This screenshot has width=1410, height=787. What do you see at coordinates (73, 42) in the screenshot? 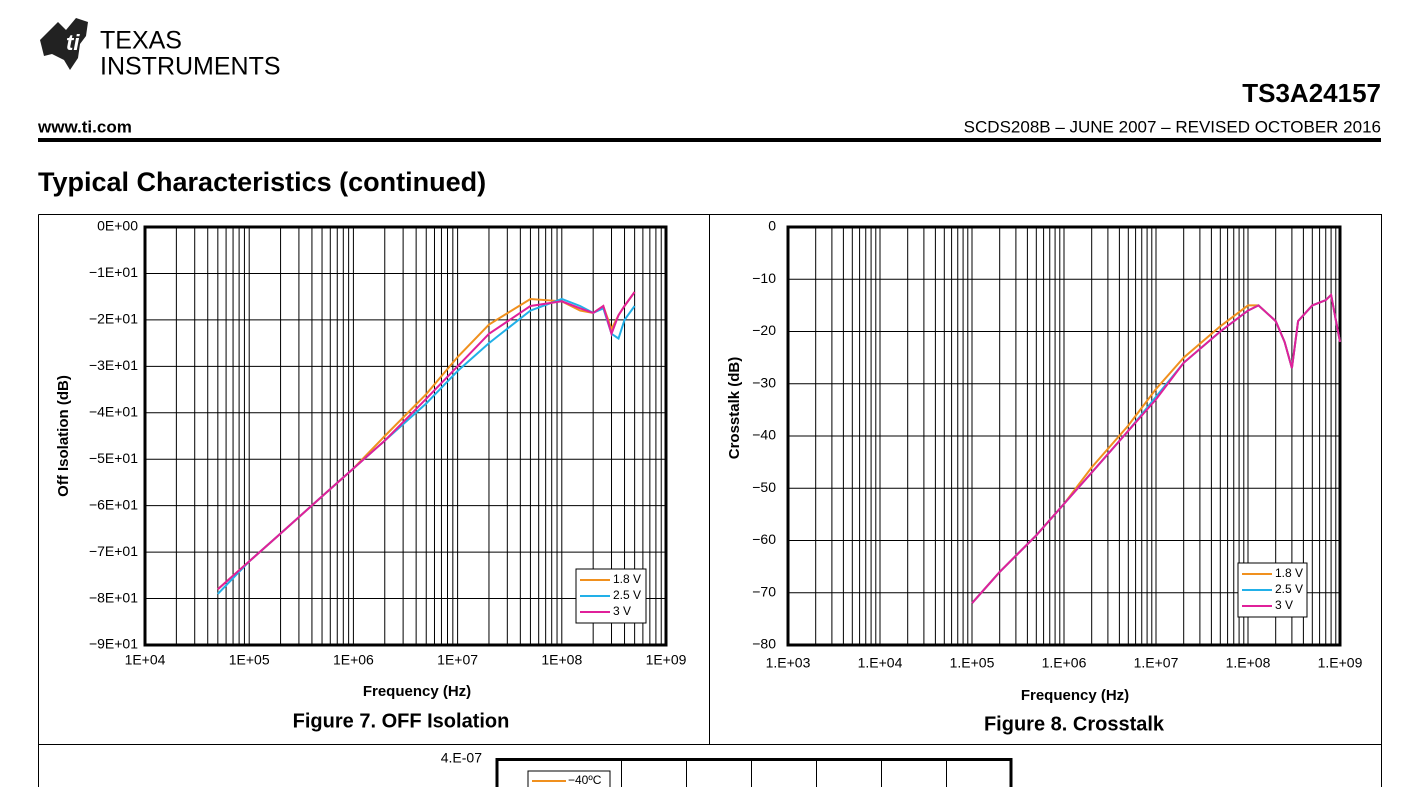
I see `svg-text: ti` at bounding box center [73, 42].